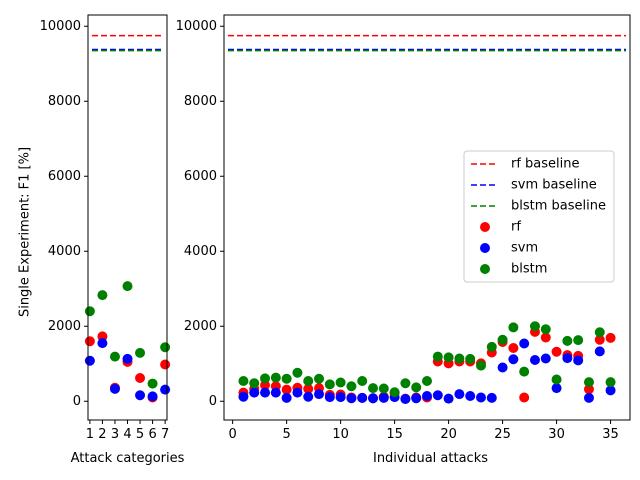 The image size is (640, 480). Describe the element at coordinates (64, 101) in the screenshot. I see `categories-y-tick-label: 8000` at that location.